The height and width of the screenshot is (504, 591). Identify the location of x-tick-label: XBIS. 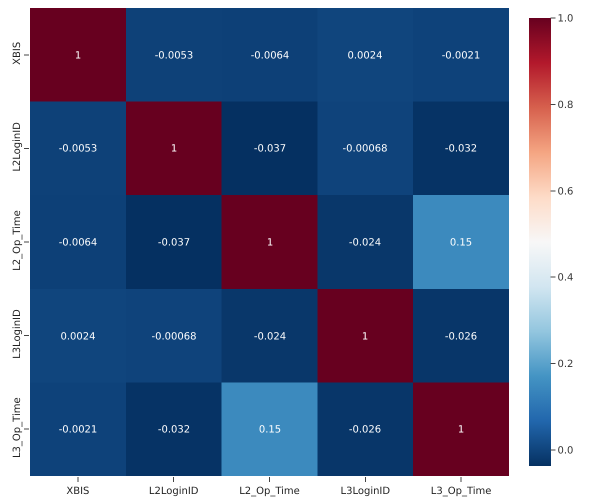
(78, 491).